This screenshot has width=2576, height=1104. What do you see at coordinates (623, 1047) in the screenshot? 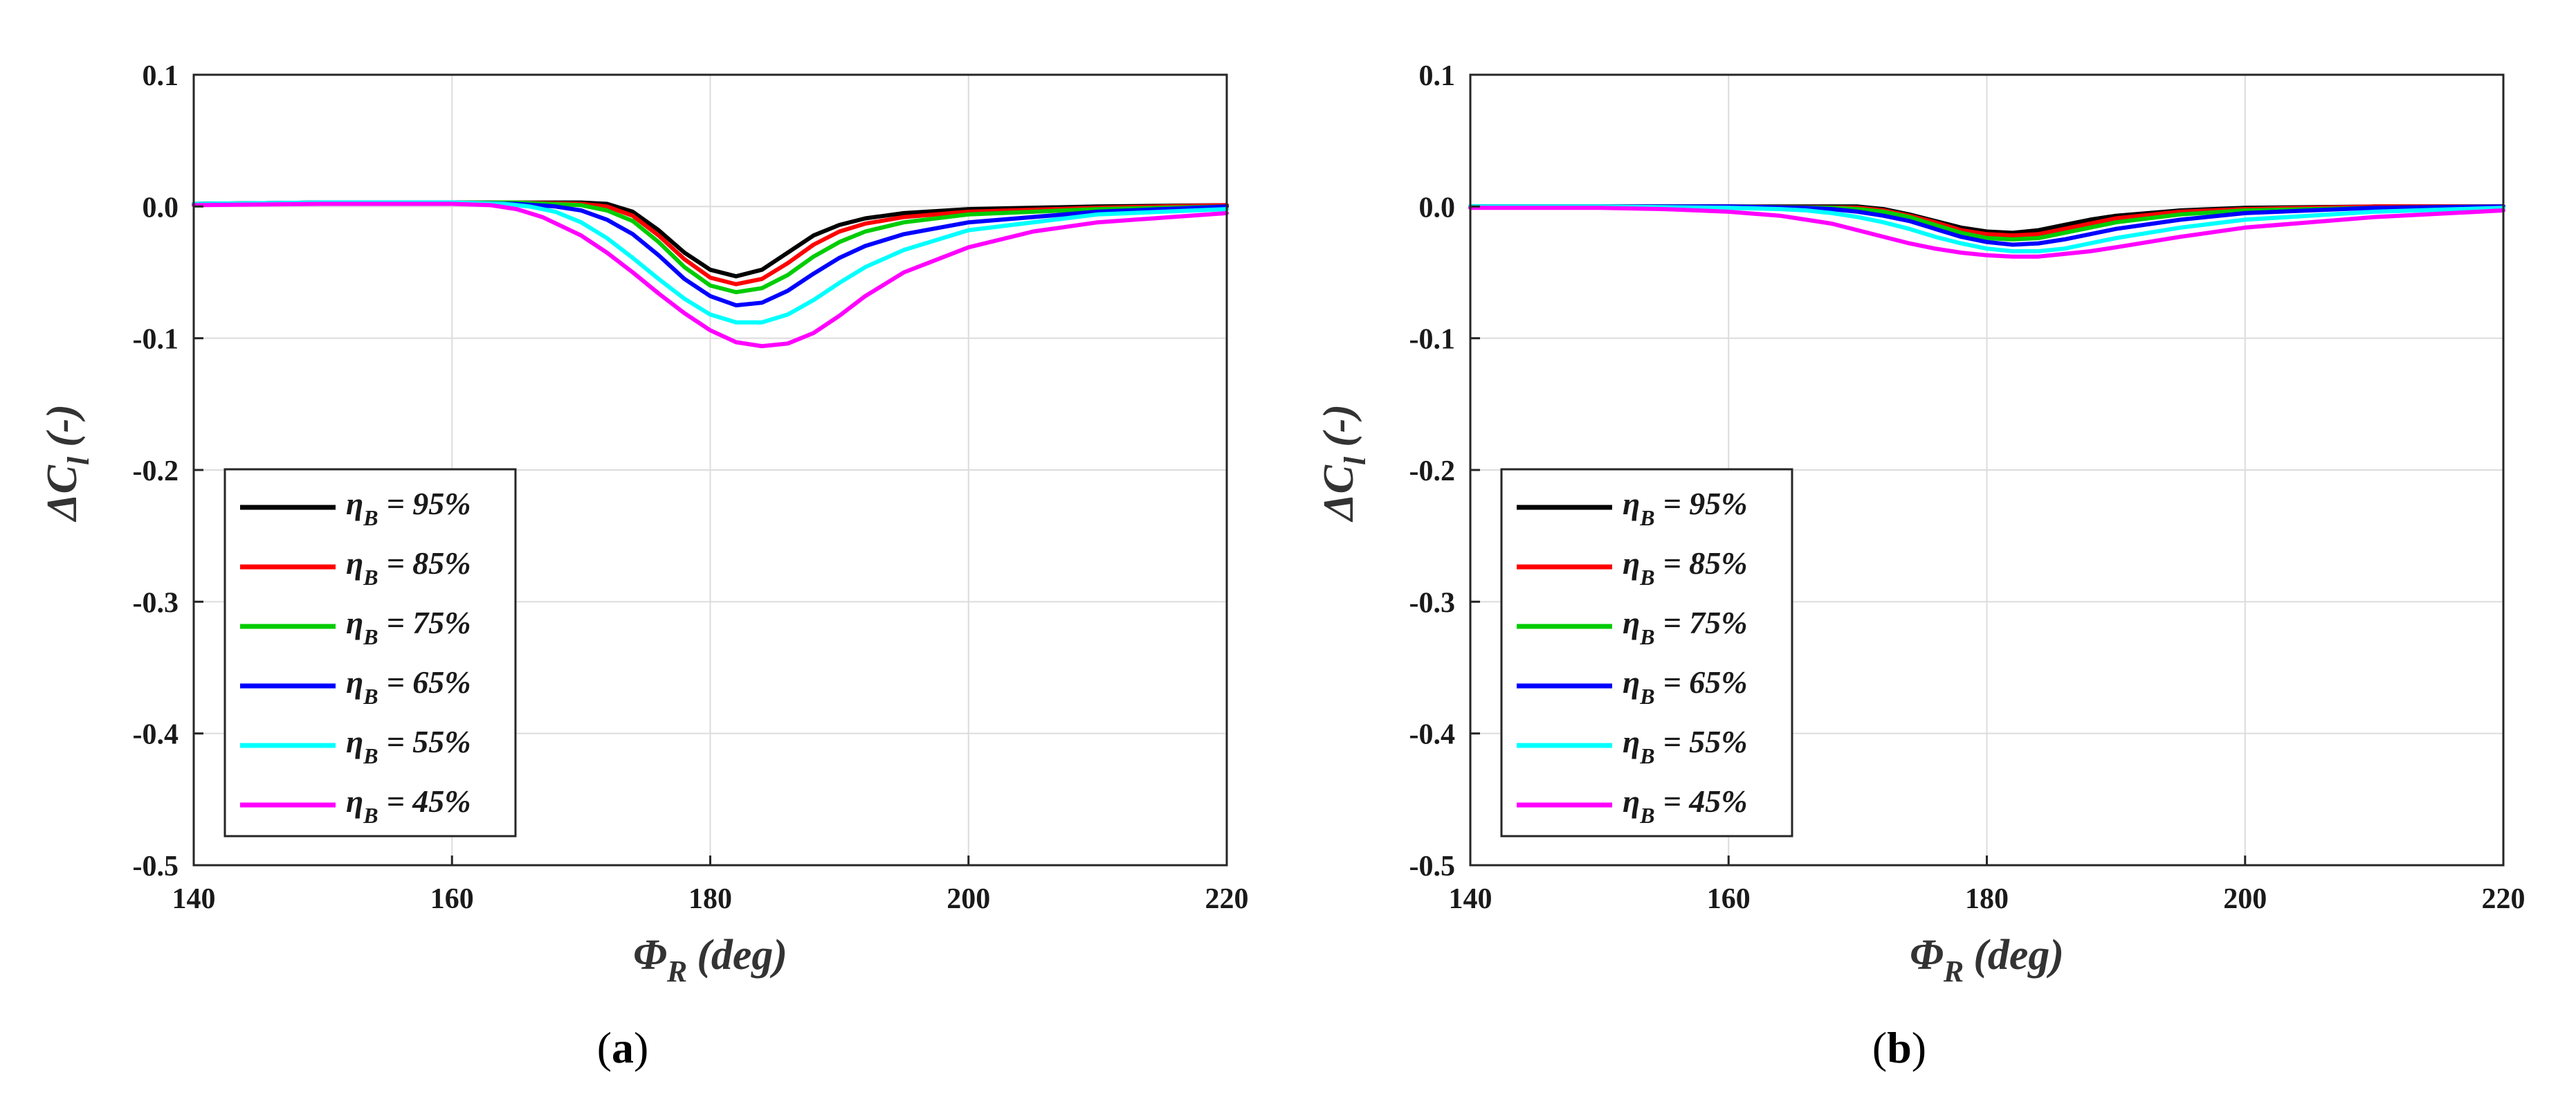
I see `panel-label: (a)` at bounding box center [623, 1047].